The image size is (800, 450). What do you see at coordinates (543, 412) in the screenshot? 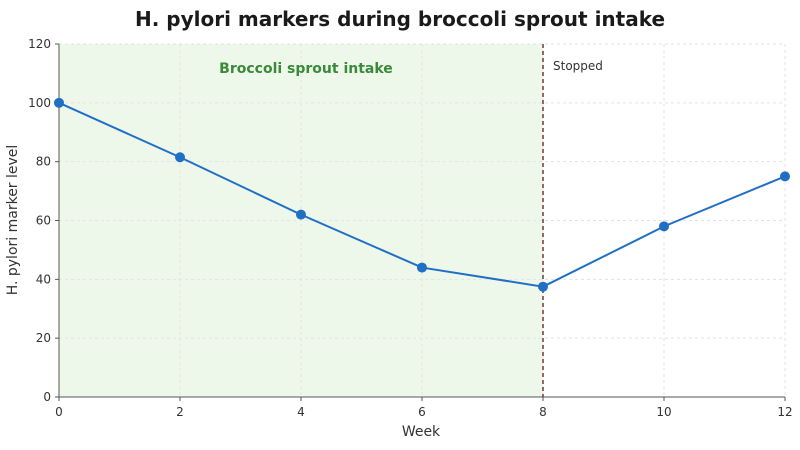
I see `x-tick-label: 8` at bounding box center [543, 412].